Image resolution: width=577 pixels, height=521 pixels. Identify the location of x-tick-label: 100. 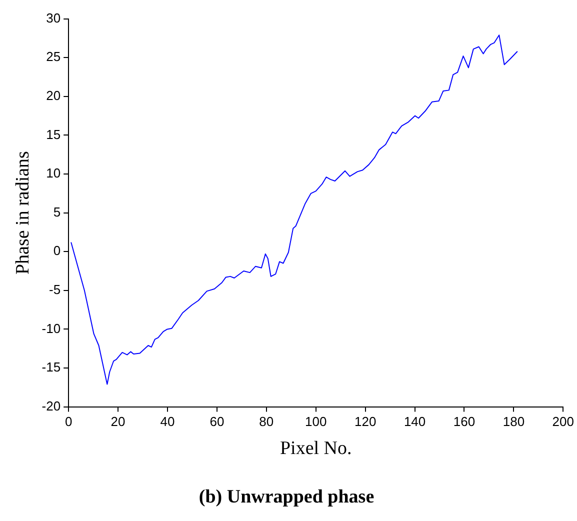
(316, 422).